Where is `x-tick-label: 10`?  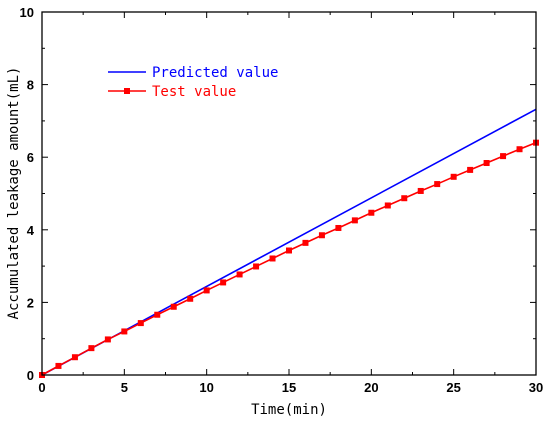
x-tick-label: 10 is located at coordinates (206, 387).